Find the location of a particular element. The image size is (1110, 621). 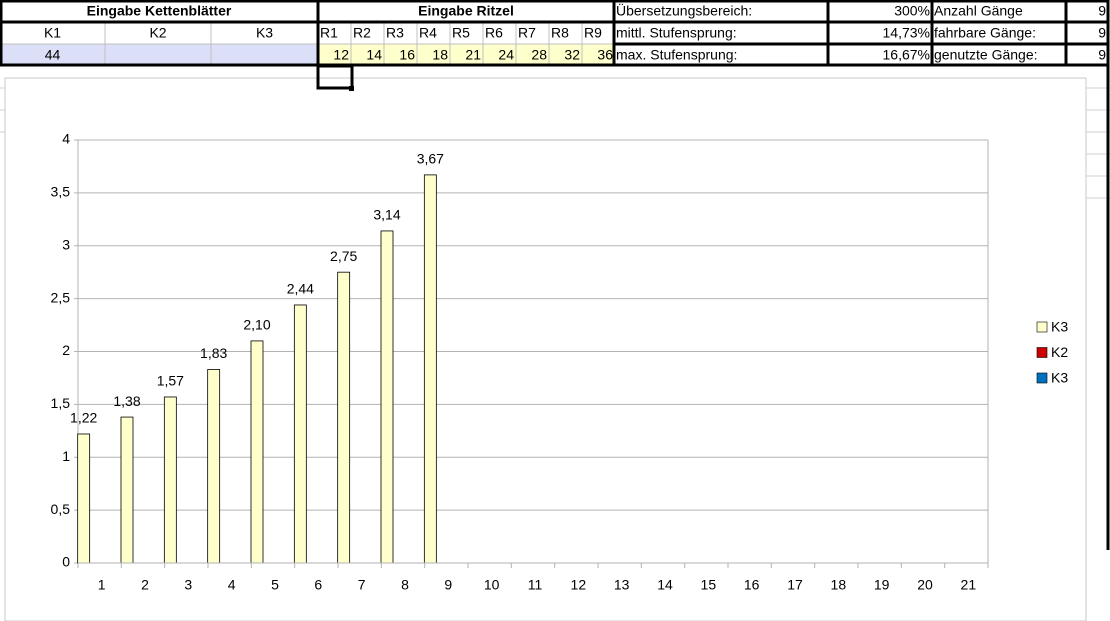

cell-text: R9 is located at coordinates (593, 33).